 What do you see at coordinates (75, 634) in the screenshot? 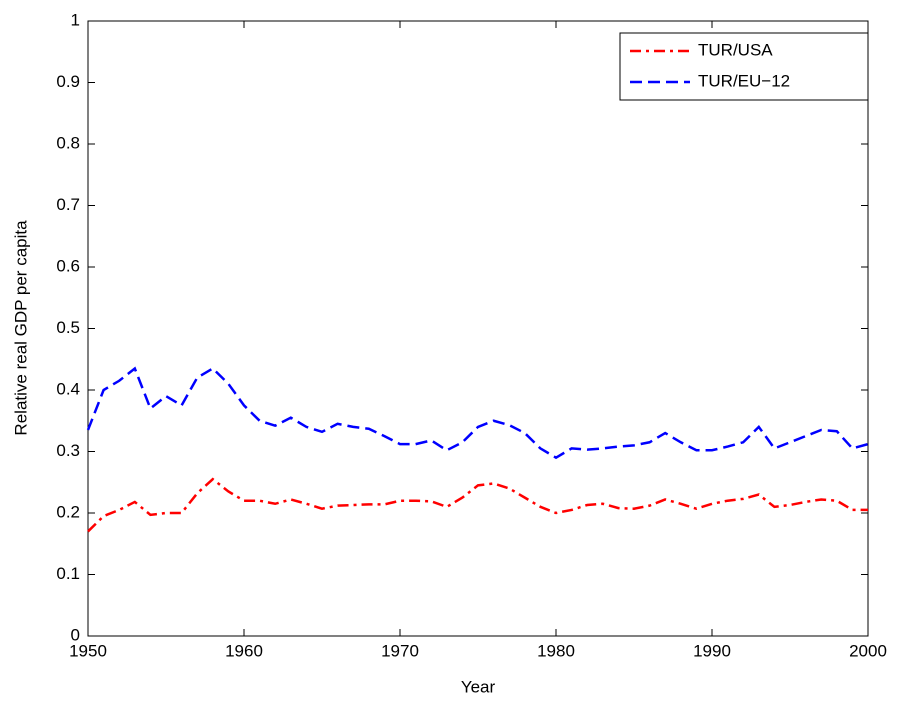
I see `y-tick-label: 0` at bounding box center [75, 634].